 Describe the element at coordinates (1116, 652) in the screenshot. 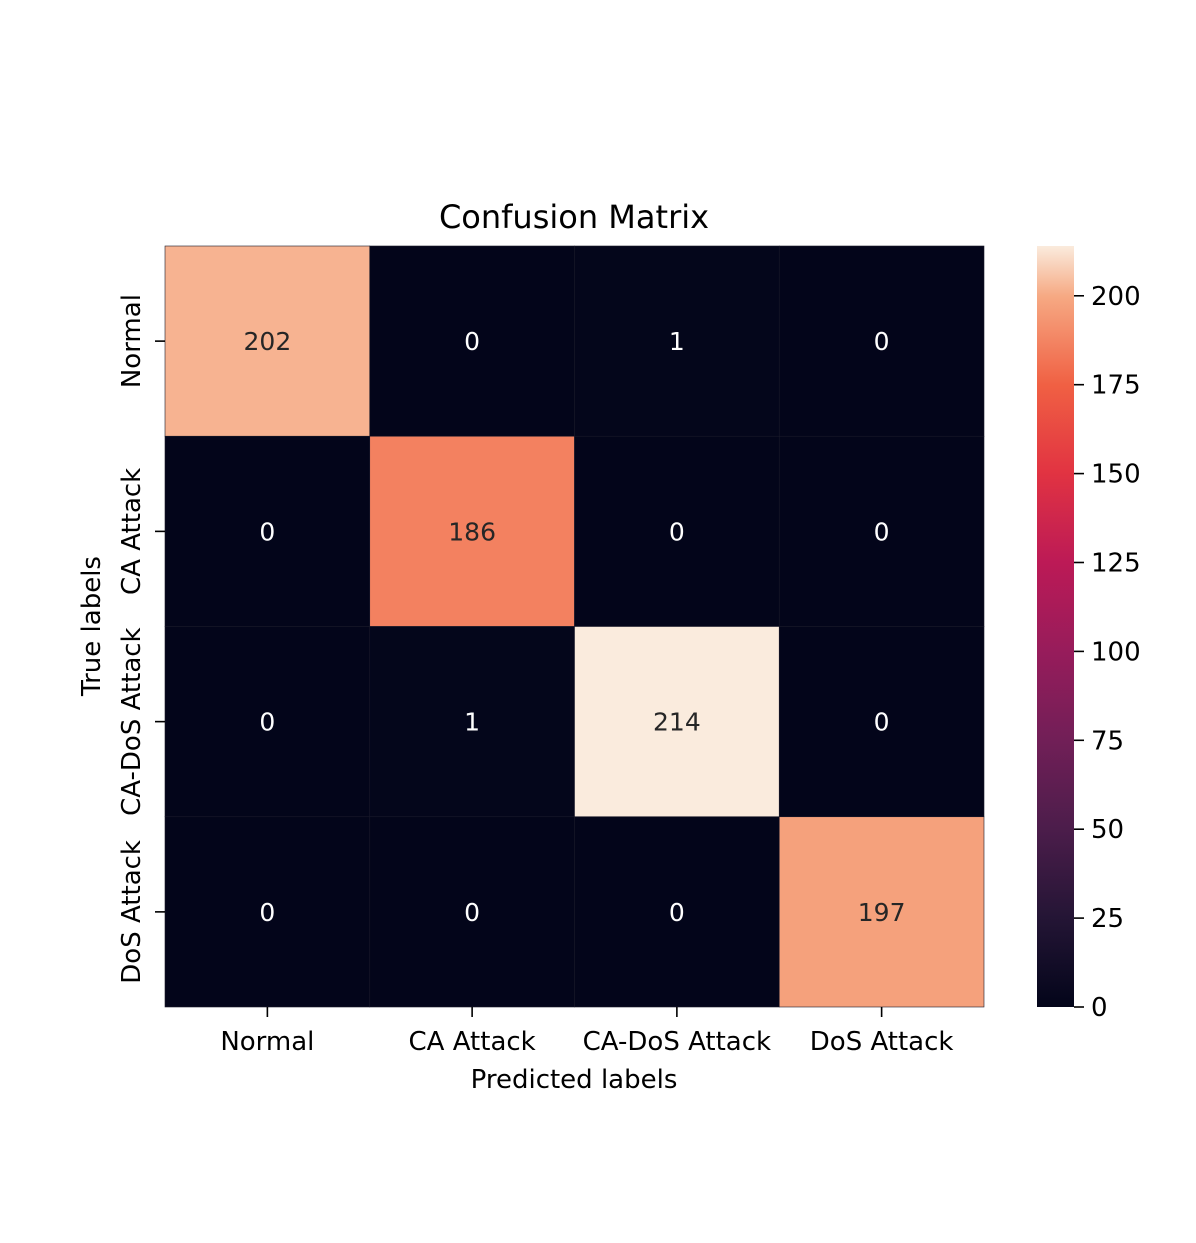

I see `colorbar-tick-label: 100` at that location.